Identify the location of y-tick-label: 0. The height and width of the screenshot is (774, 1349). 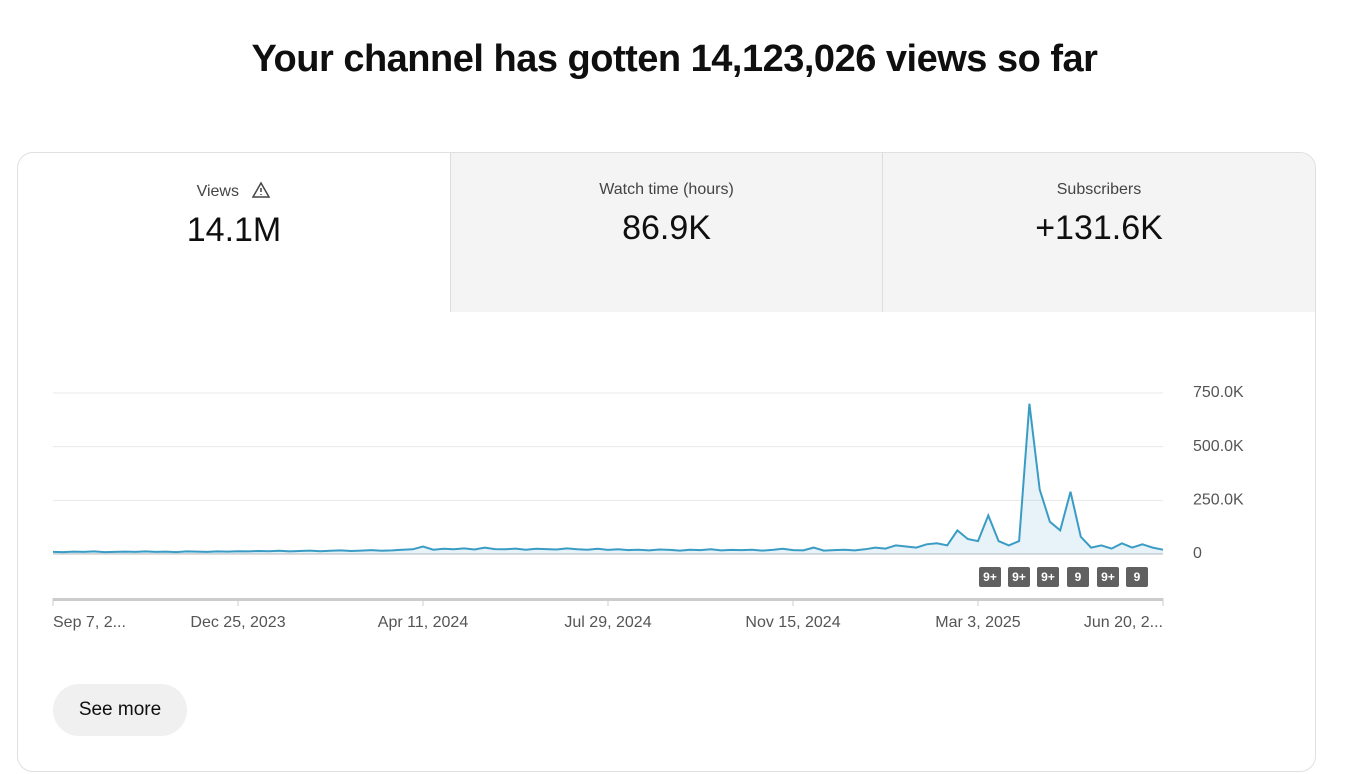
(1197, 553).